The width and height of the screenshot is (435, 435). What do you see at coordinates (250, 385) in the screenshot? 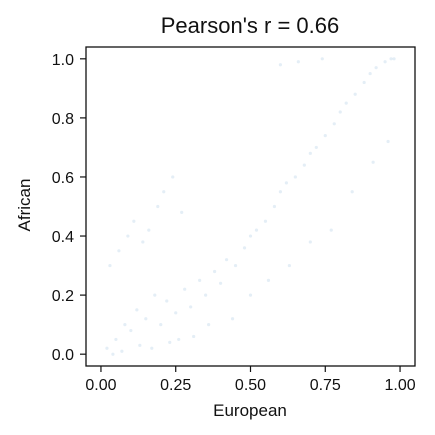
I see `x-tick-label: 0.50` at bounding box center [250, 385].